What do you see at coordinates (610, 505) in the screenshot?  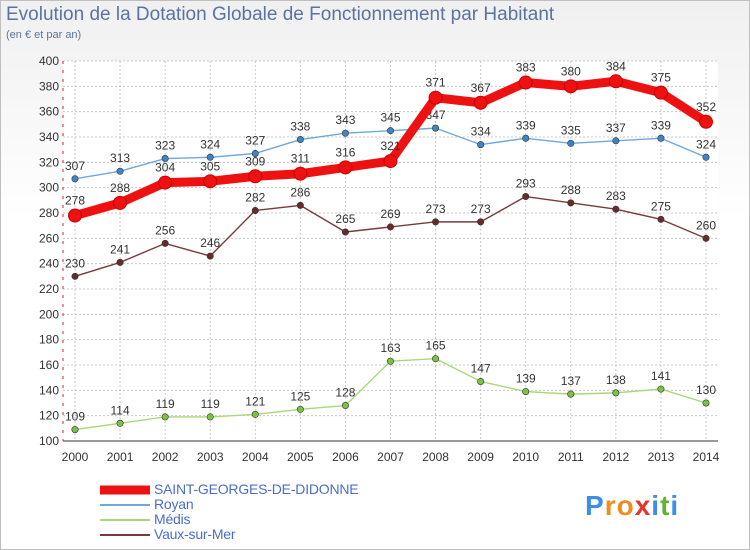 I see `brand-letter: r` at bounding box center [610, 505].